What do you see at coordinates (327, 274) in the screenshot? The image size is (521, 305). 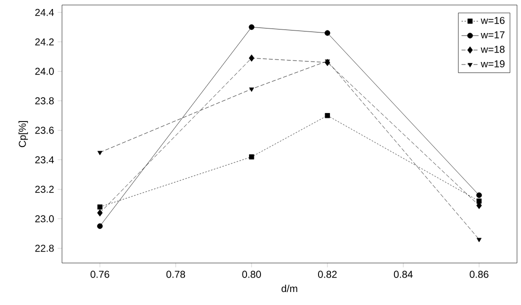 I see `x-tick-label: 0.82` at bounding box center [327, 274].